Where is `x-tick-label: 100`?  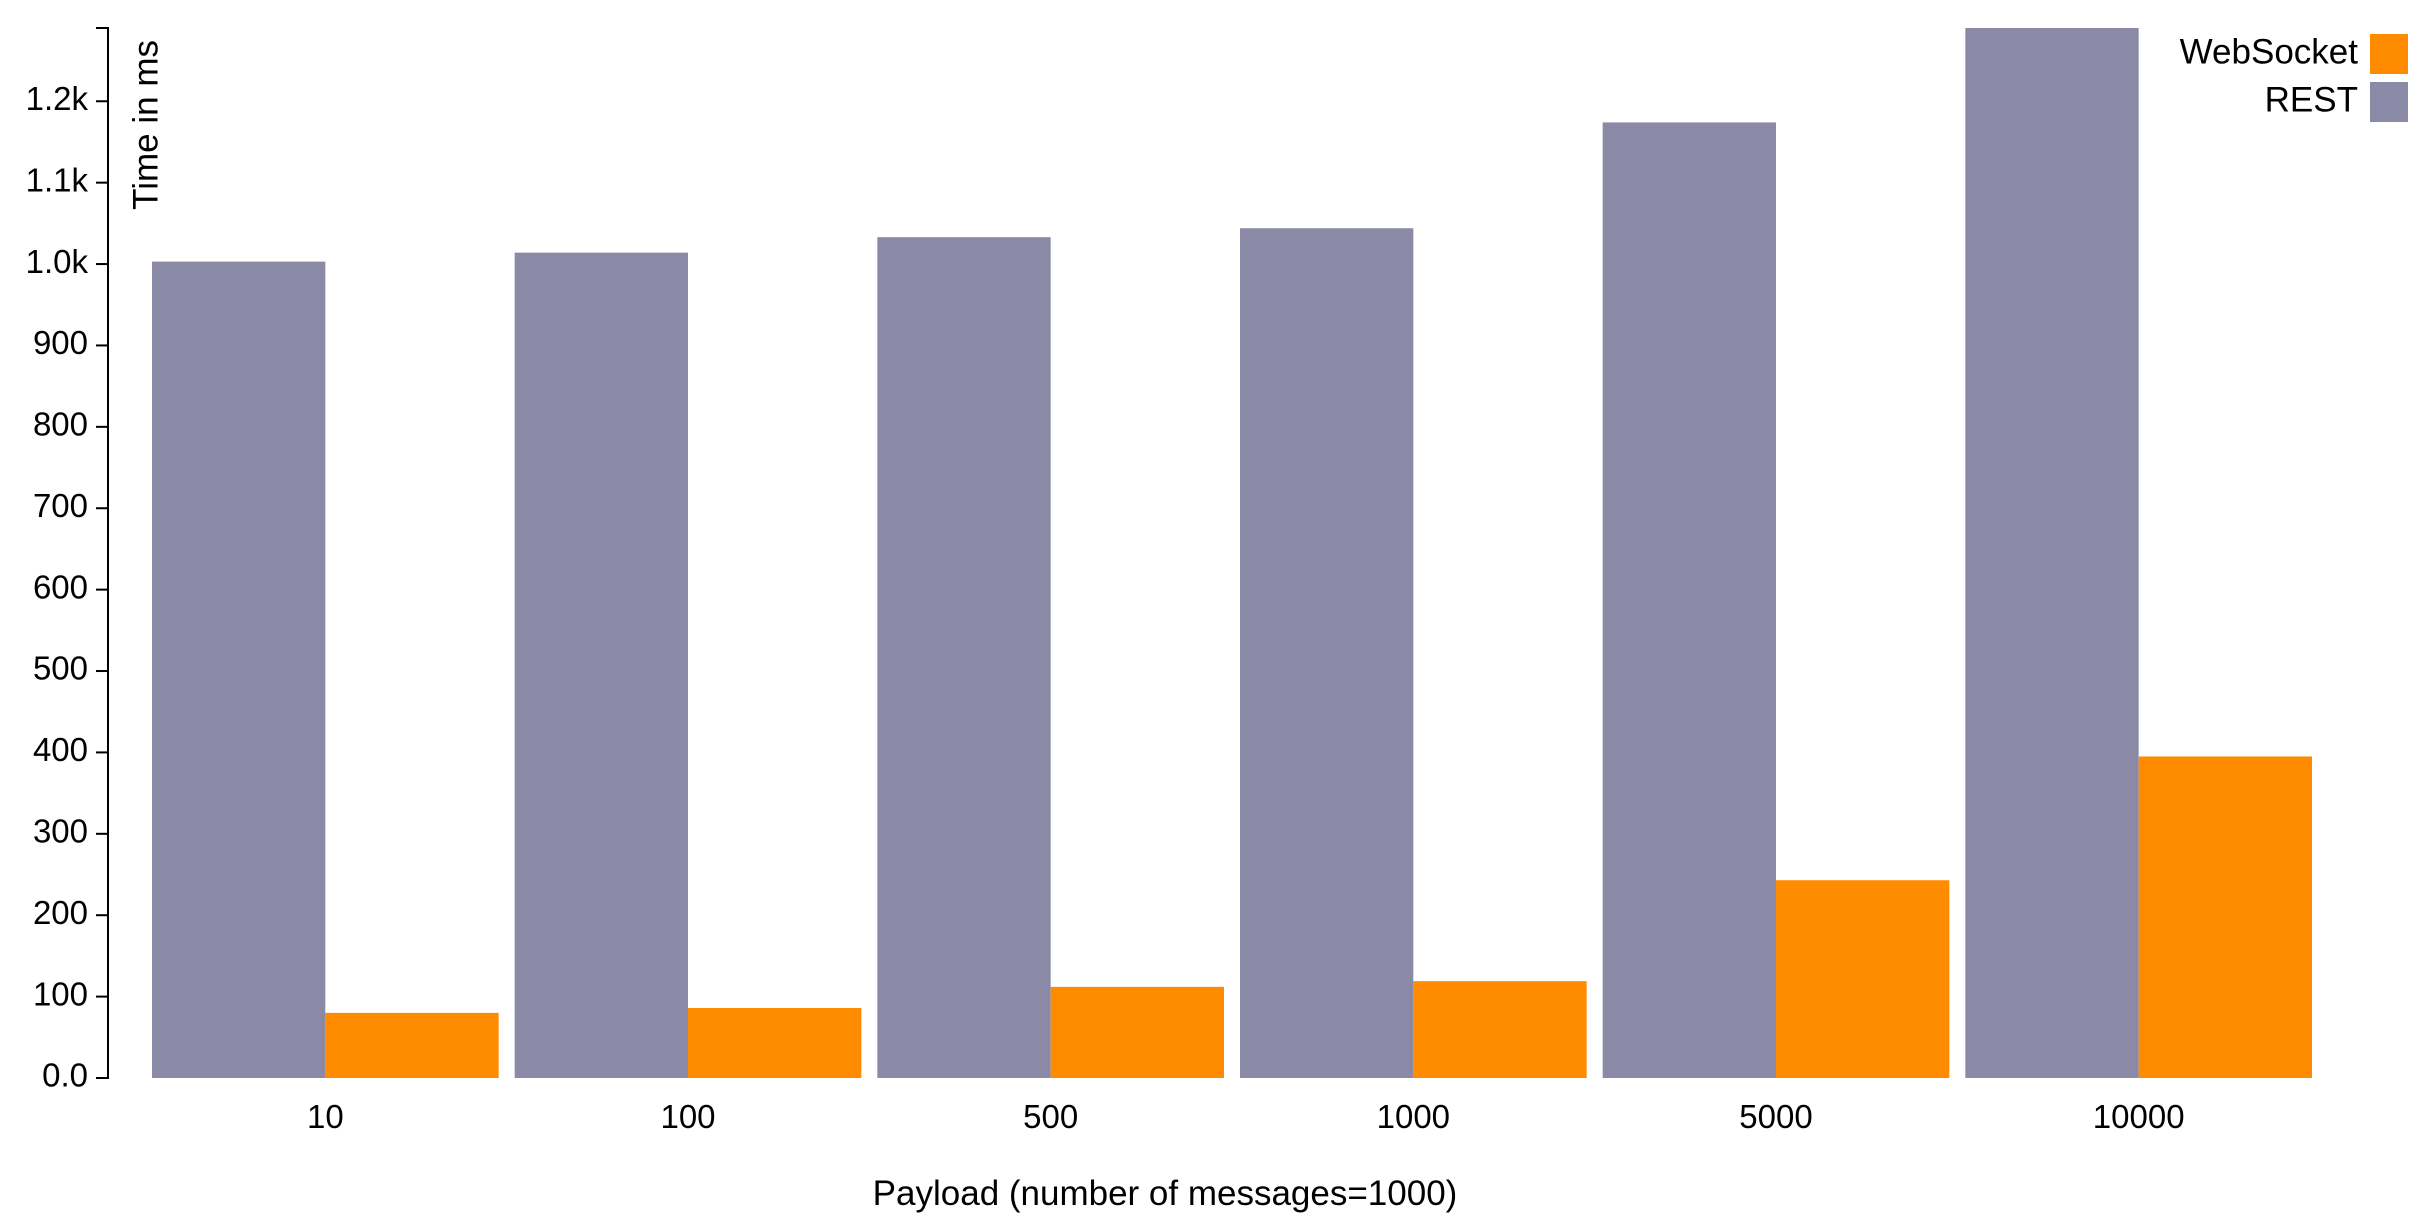
x-tick-label: 100 is located at coordinates (687, 1116).